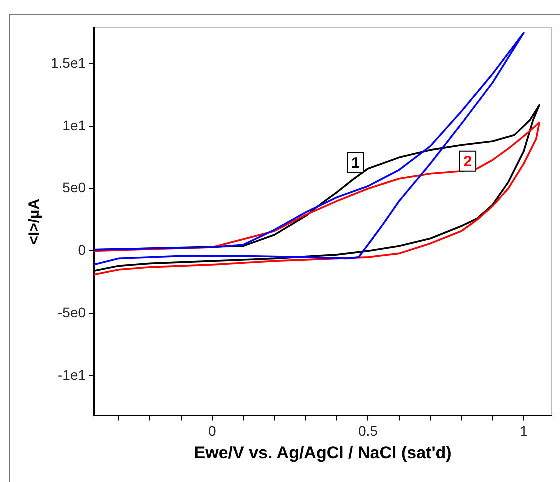 The height and width of the screenshot is (482, 560). I want to click on x-tick-label: 0, so click(212, 431).